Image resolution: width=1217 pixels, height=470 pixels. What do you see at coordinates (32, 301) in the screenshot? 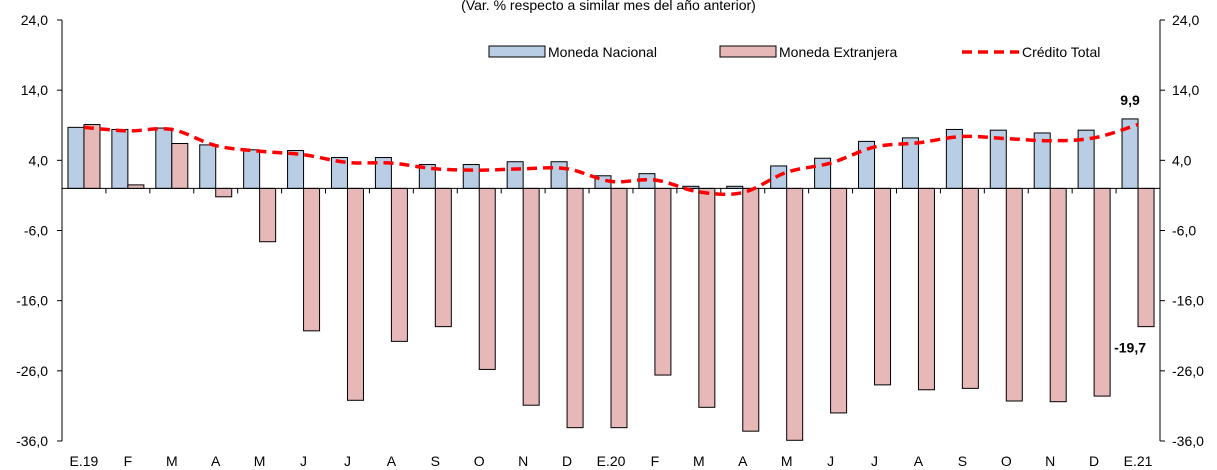
I see `left-y-tick-label: -16,0` at bounding box center [32, 301].